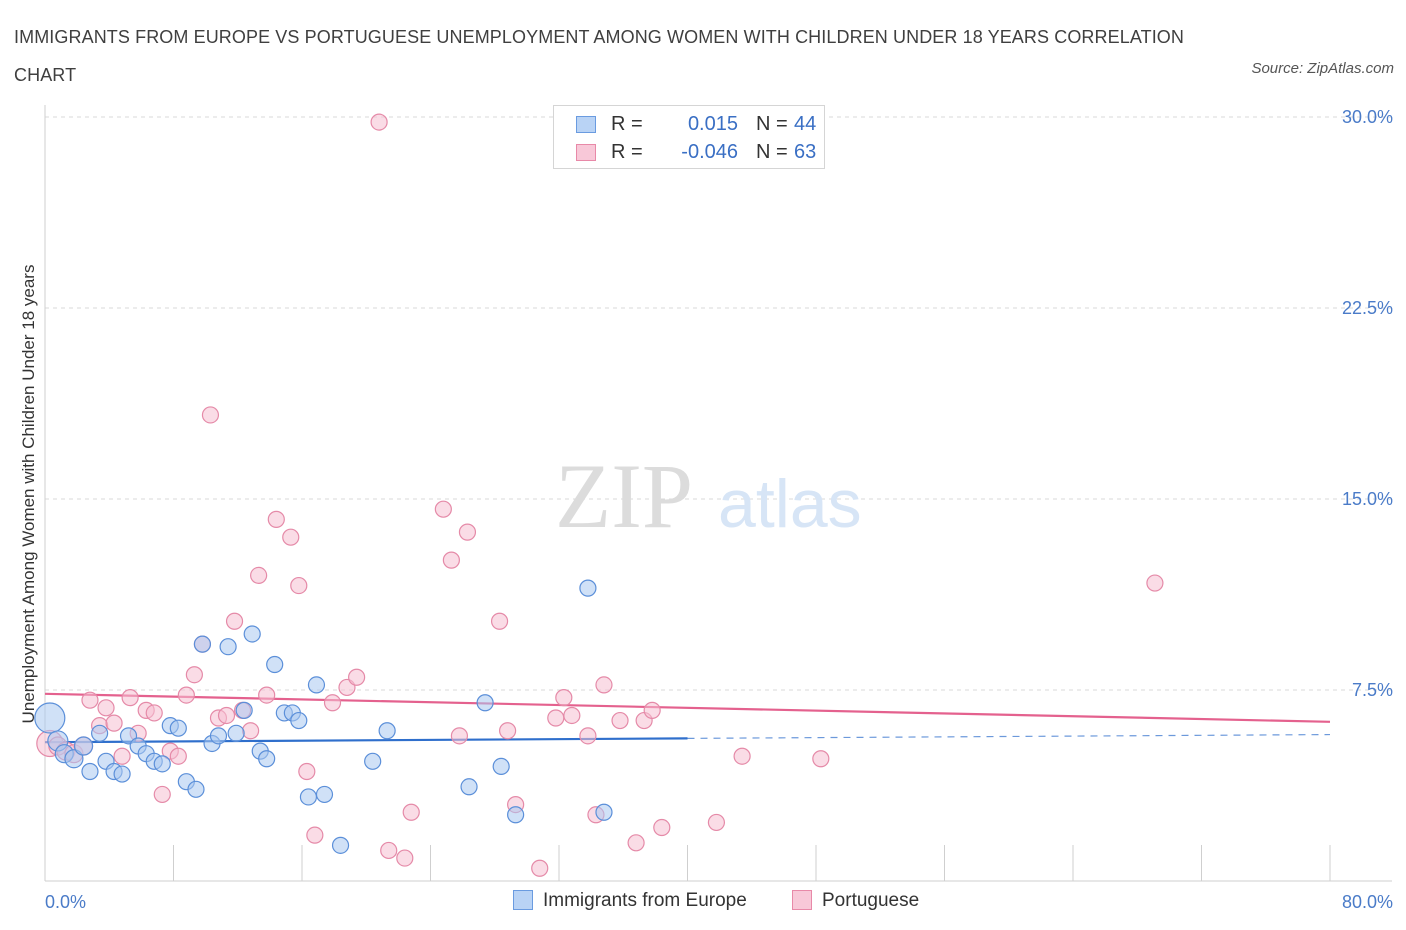  What do you see at coordinates (805, 124) in the screenshot?
I see `legend-n-value: 44` at bounding box center [805, 124].